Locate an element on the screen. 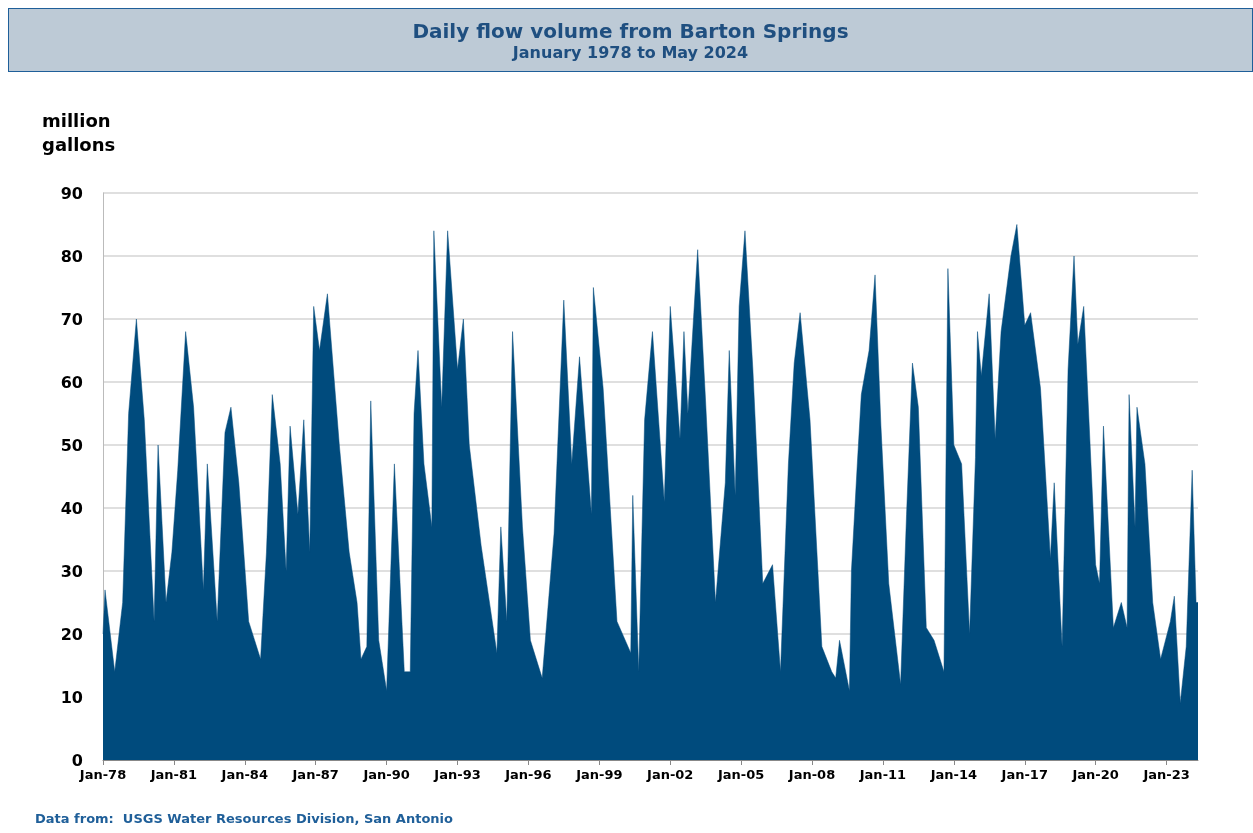 The image size is (1253, 833). y-tick-label: 40 is located at coordinates (71, 508).